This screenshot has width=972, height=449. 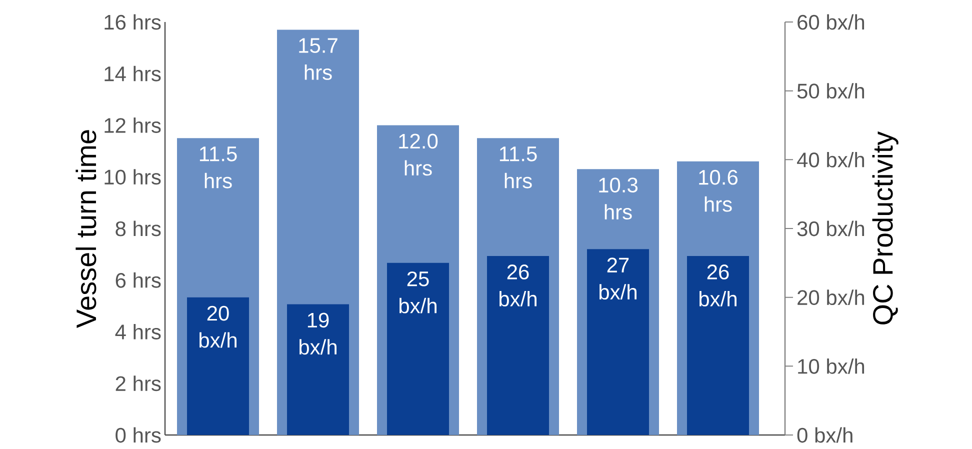 I want to click on data-label: 19 bx/h, so click(x=318, y=333).